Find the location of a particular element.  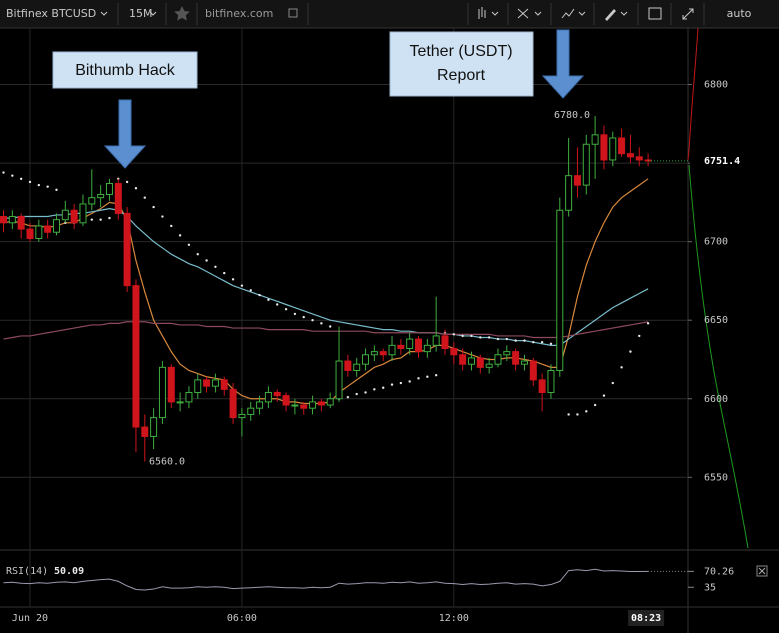

annotation-tether: Tether (USDT) Report is located at coordinates (487, 64).